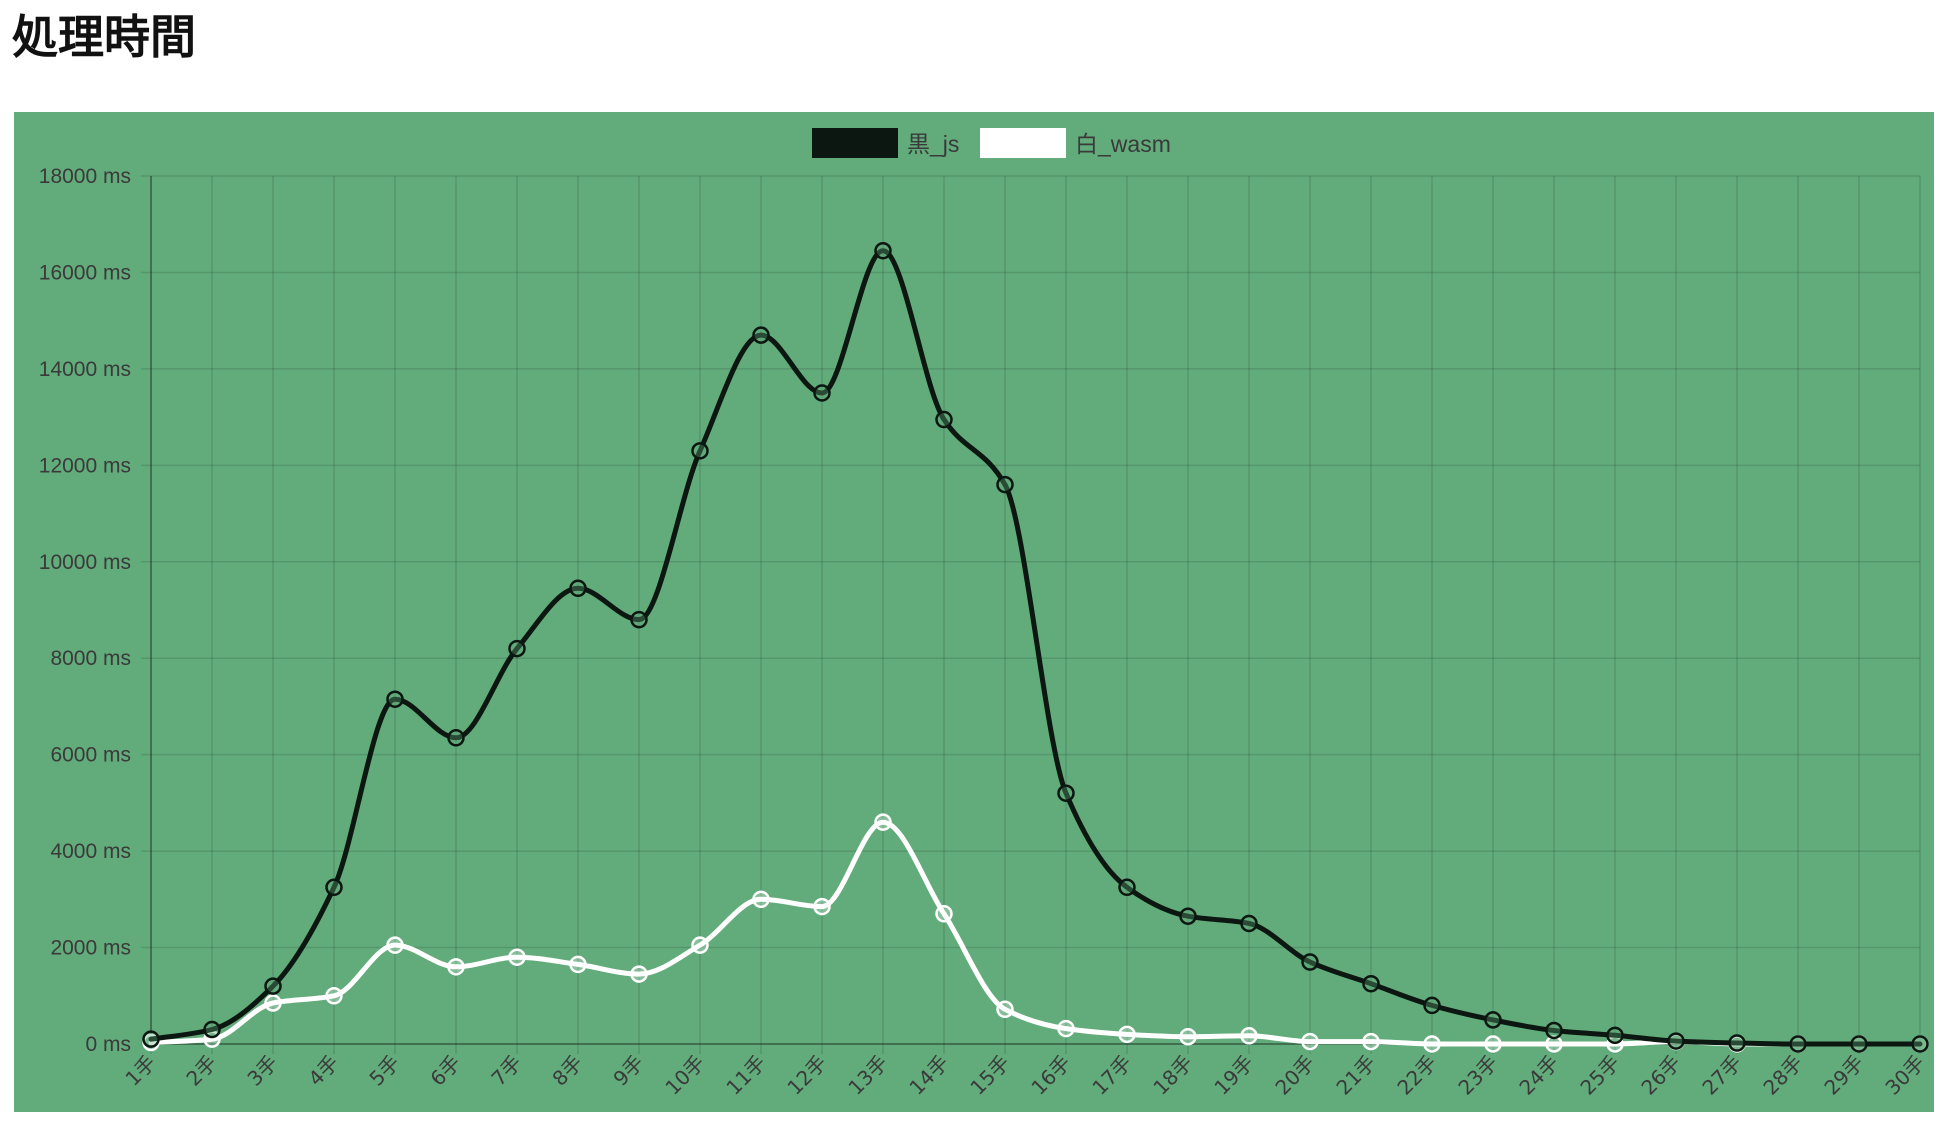 The image size is (1946, 1122). What do you see at coordinates (262, 1071) in the screenshot?
I see `x-tick-label: 3手` at bounding box center [262, 1071].